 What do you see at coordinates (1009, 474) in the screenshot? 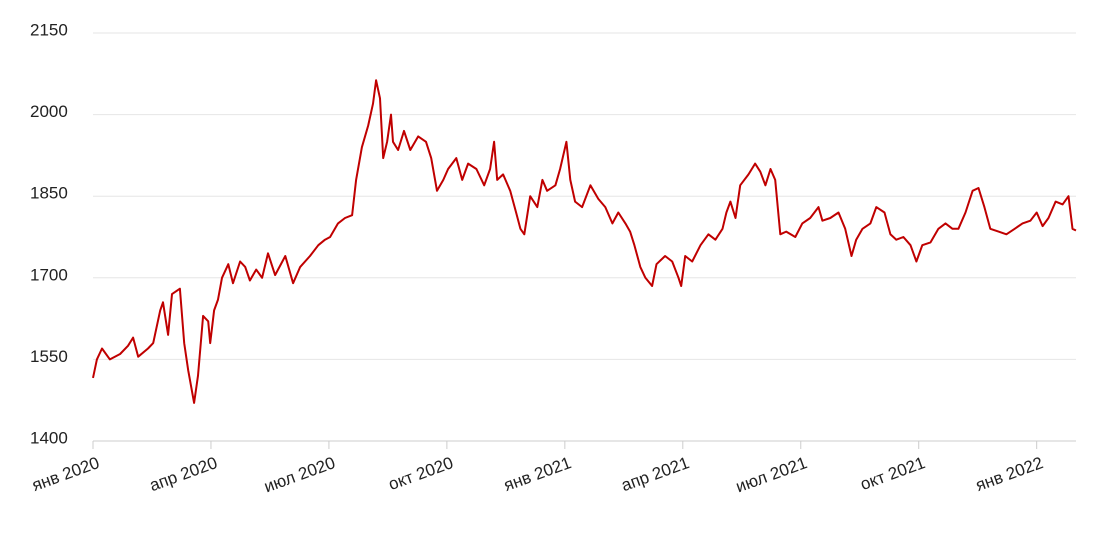
I see `x-tick-label: янв 2022` at bounding box center [1009, 474].